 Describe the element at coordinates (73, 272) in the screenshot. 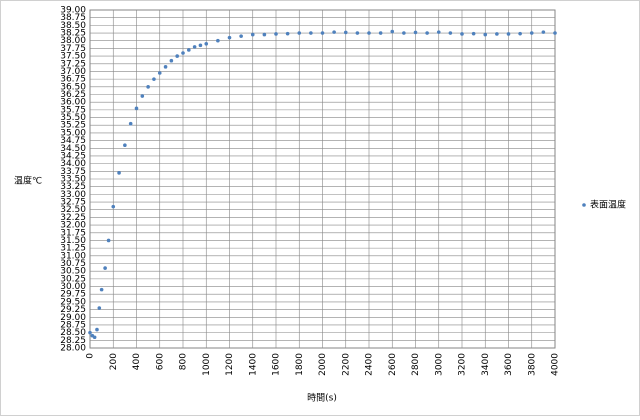

I see `y-tick-label: 30.50` at that location.